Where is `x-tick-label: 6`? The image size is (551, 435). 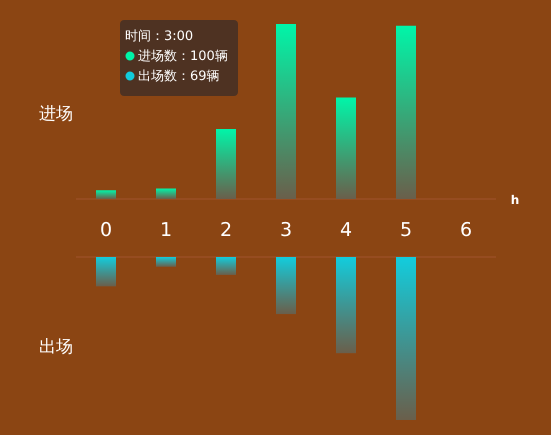 x-tick-label: 6 is located at coordinates (466, 230).